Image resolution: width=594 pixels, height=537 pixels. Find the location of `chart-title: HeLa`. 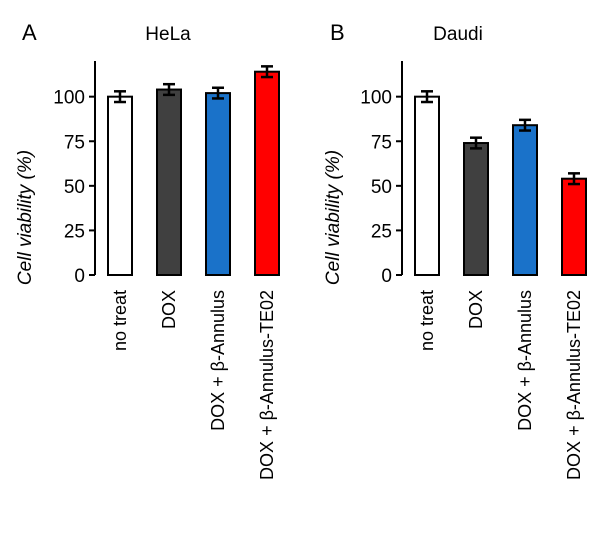

chart-title: HeLa is located at coordinates (168, 34).